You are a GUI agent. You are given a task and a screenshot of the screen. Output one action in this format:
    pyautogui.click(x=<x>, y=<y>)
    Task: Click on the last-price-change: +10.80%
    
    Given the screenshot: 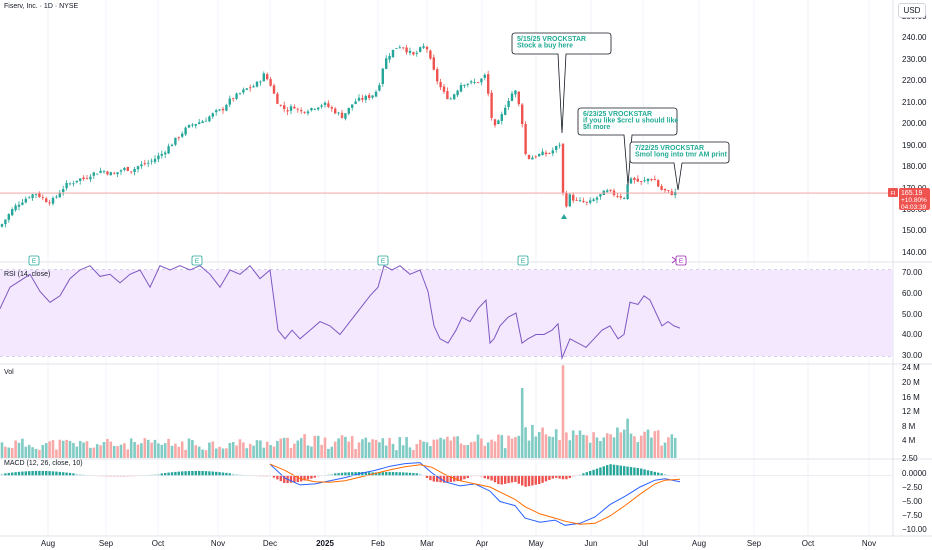 What is the action you would take?
    pyautogui.click(x=914, y=200)
    